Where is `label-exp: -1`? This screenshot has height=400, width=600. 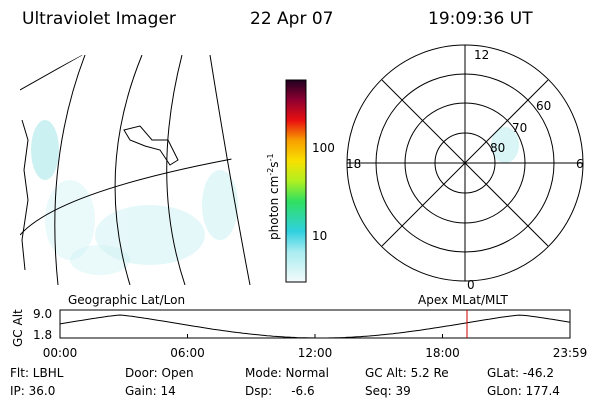 label-exp: -1 is located at coordinates (270, 157).